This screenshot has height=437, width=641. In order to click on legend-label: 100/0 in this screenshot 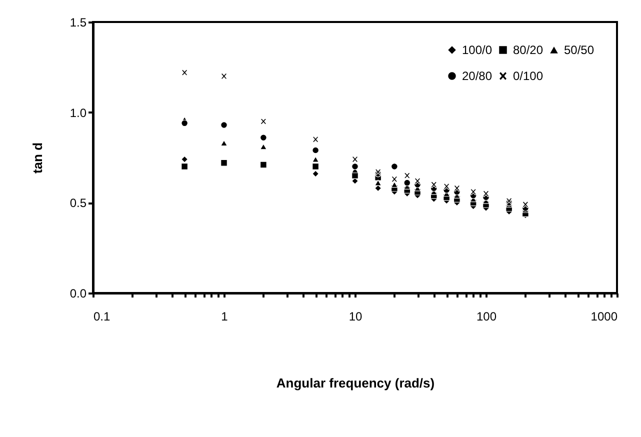, I will do `click(477, 50)`.